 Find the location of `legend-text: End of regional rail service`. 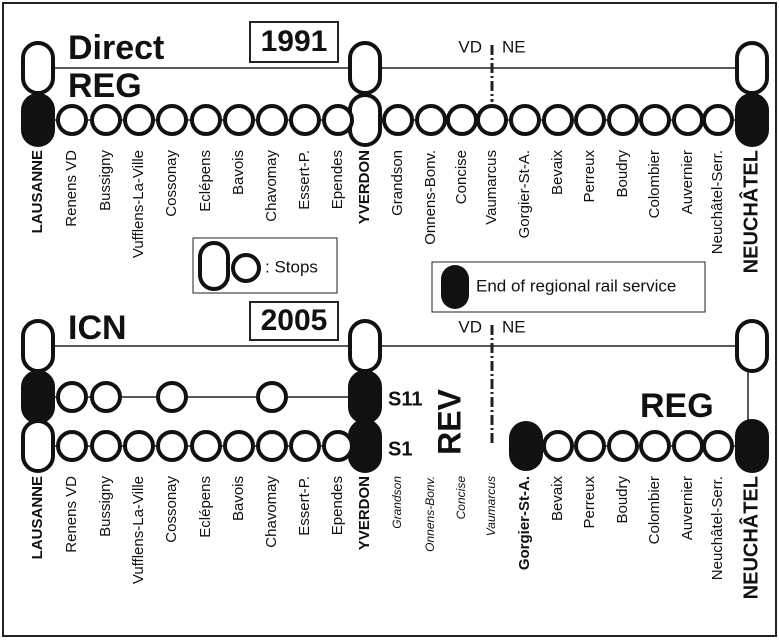

legend-text: End of regional rail service is located at coordinates (576, 285).